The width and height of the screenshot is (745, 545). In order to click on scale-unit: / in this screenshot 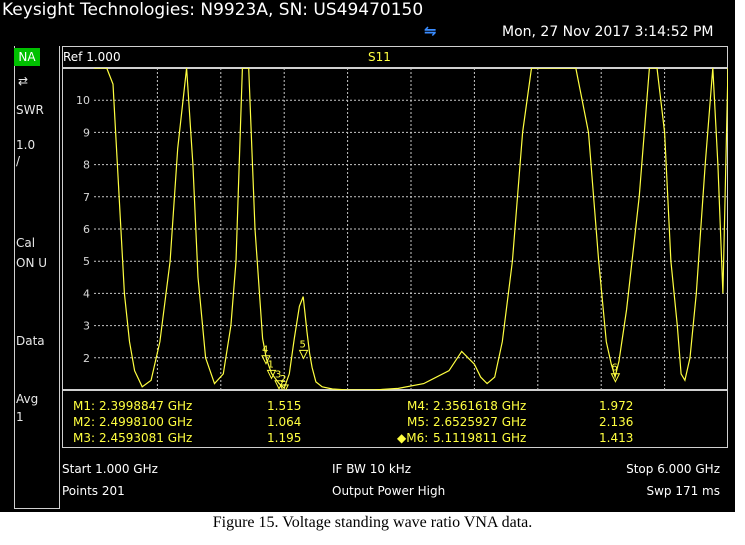, I will do `click(18, 161)`.